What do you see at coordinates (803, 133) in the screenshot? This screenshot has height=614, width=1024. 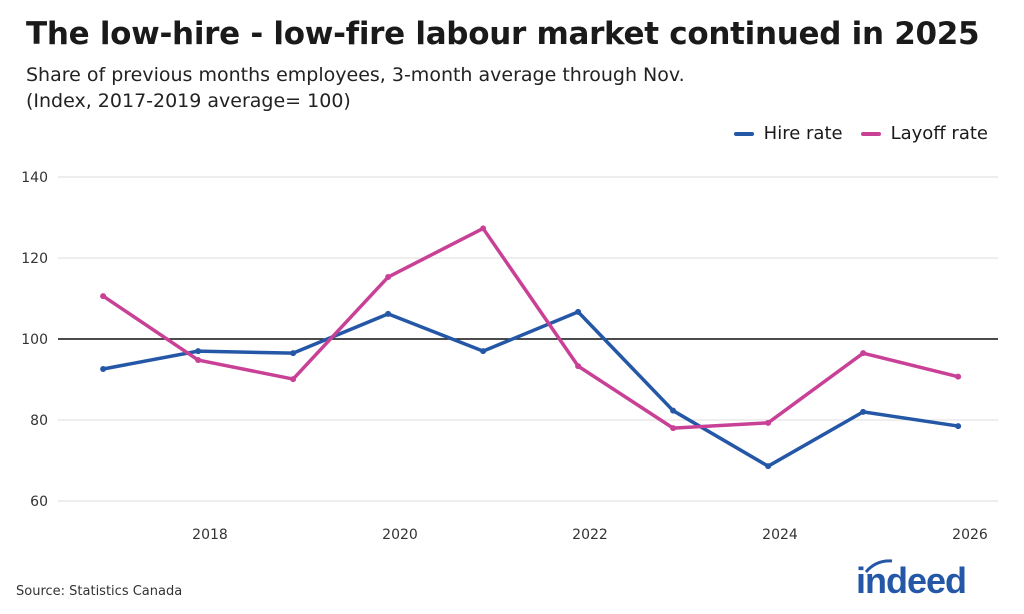 I see `legend-label-hire: Hire rate` at bounding box center [803, 133].